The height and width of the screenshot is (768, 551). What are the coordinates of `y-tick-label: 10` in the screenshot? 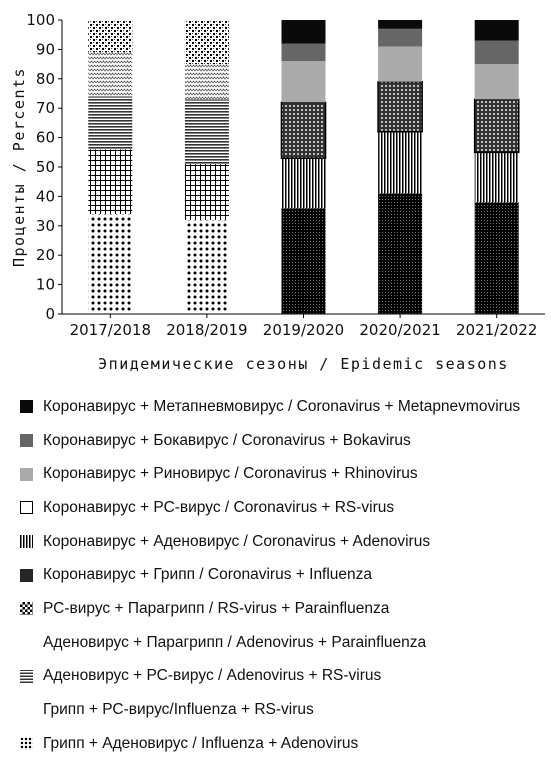 It's located at (45, 285).